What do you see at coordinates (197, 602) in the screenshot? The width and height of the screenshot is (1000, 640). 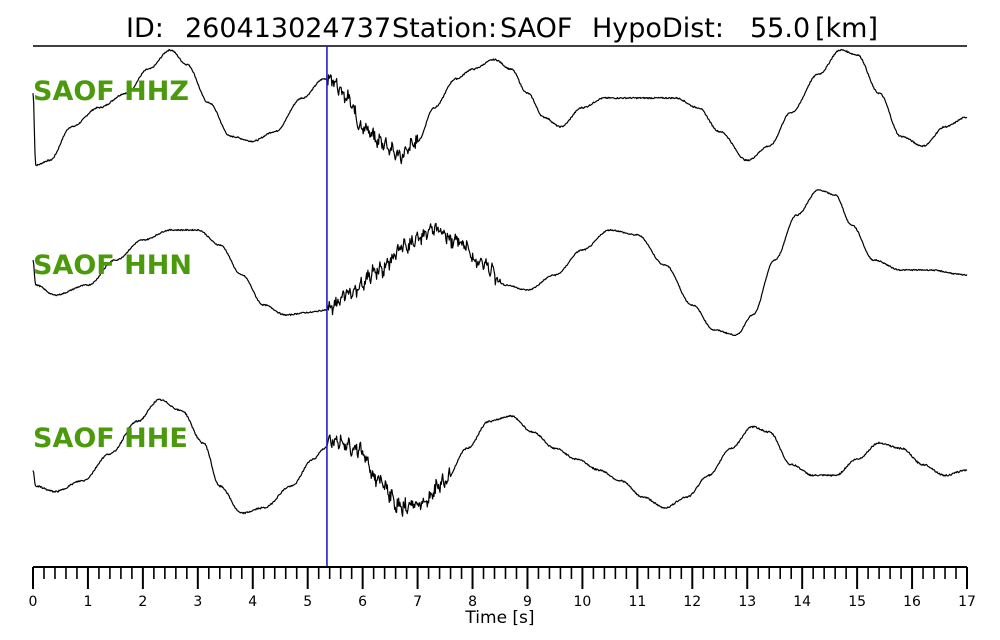 I see `x-tick-label: 3` at bounding box center [197, 602].